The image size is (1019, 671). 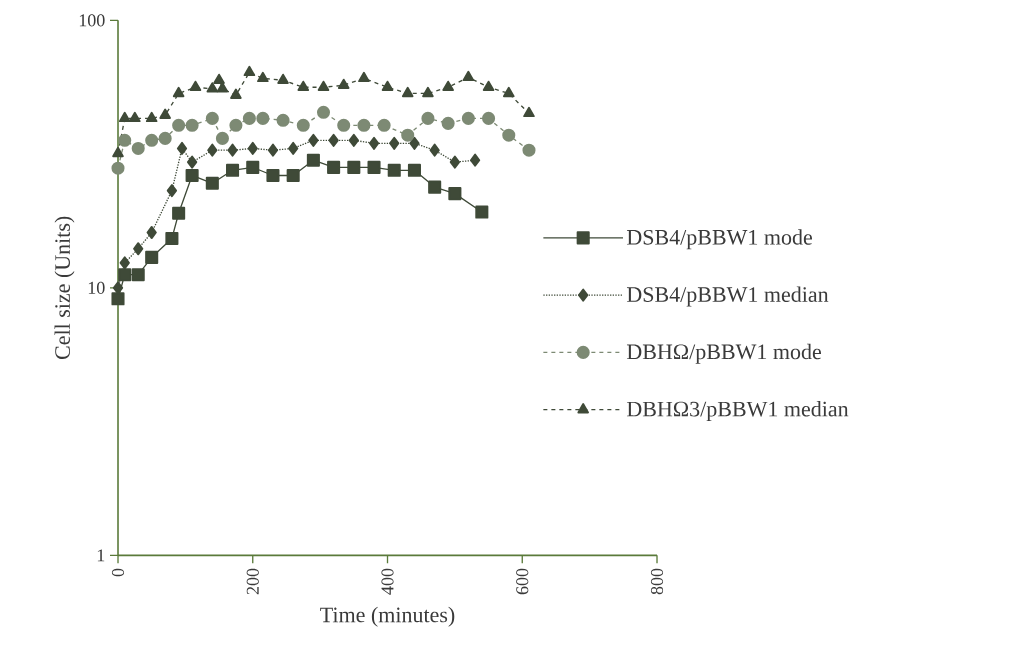 What do you see at coordinates (387, 616) in the screenshot?
I see `x-axis-title: Time (minutes)` at bounding box center [387, 616].